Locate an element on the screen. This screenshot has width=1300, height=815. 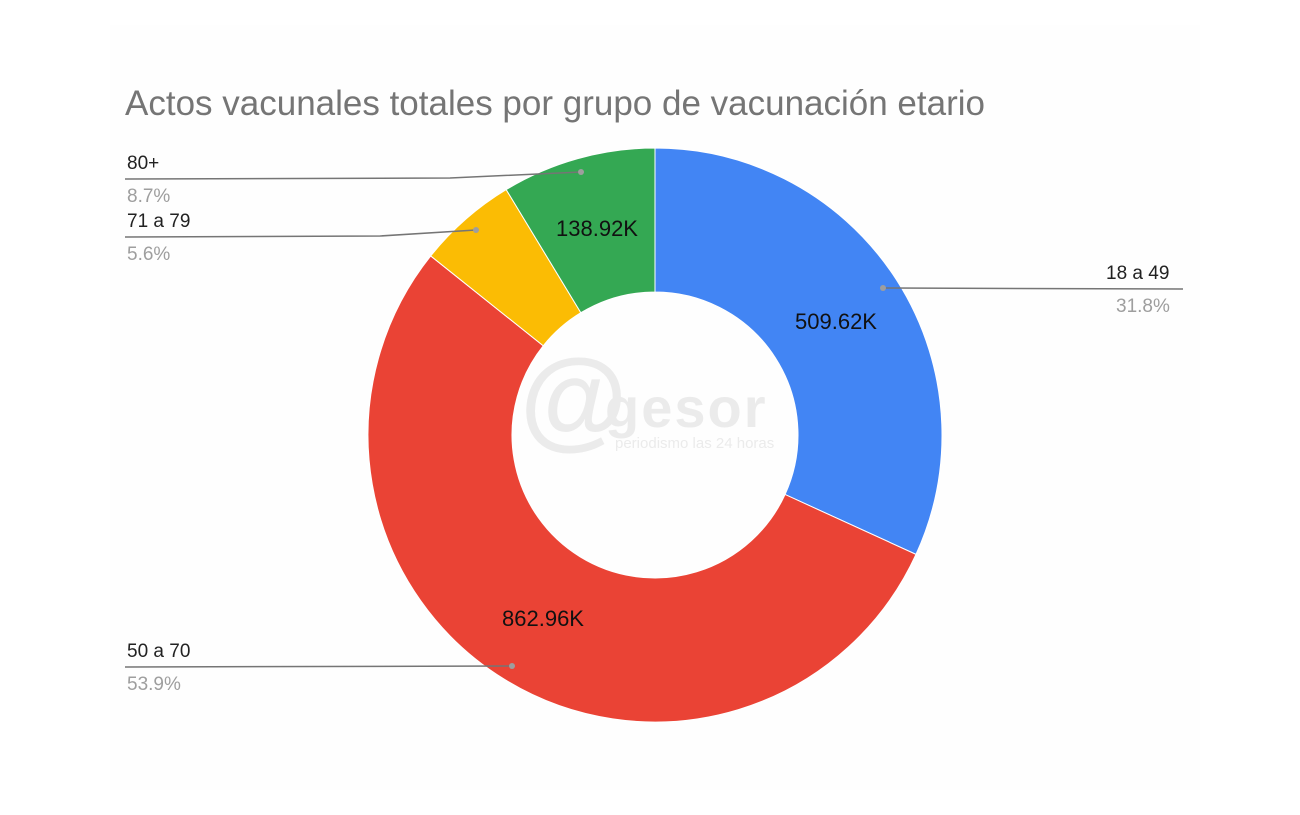
label-71-79: 71 a 79 is located at coordinates (159, 221).